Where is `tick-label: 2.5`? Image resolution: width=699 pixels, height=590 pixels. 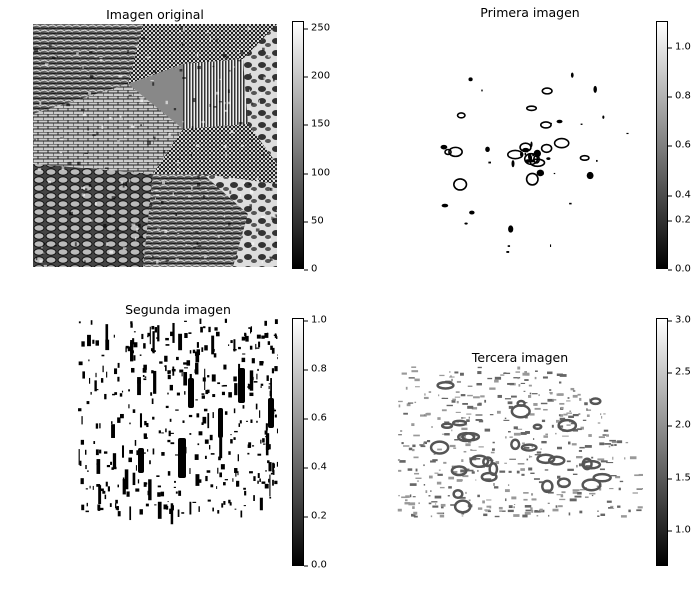
tick-label: 2.5 is located at coordinates (679, 372).